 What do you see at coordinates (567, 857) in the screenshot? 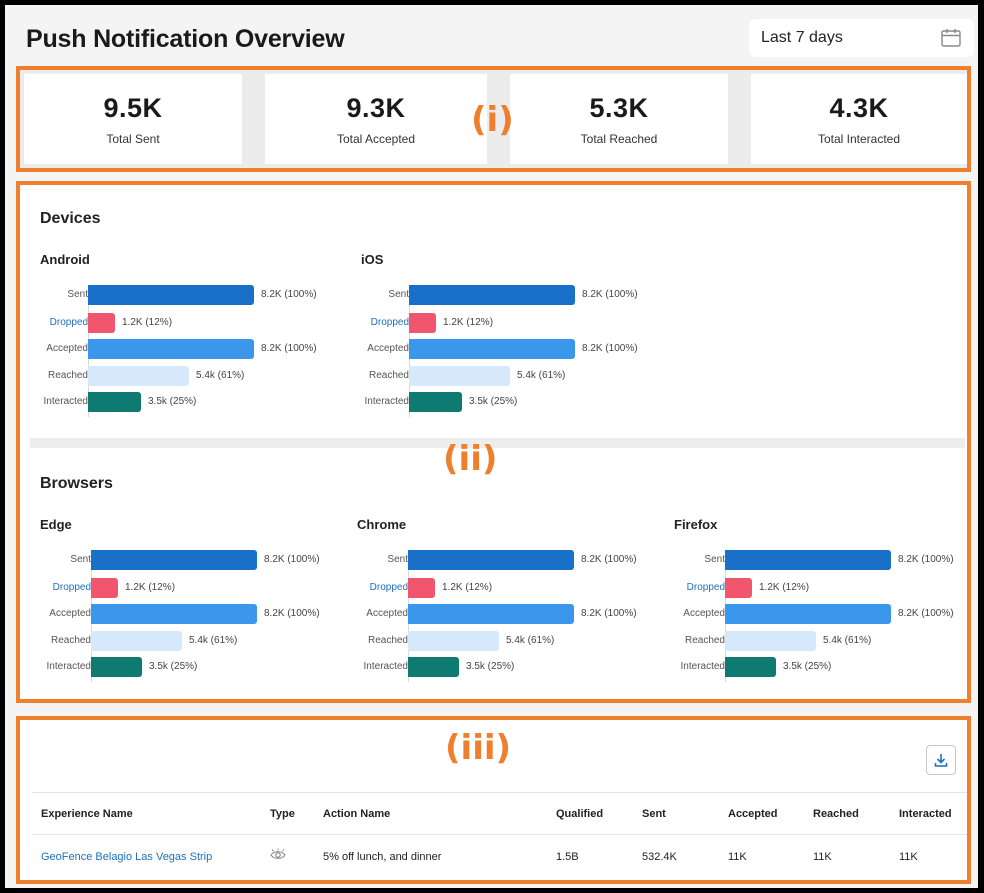
I see `qualified-cell: 1.5B` at bounding box center [567, 857].